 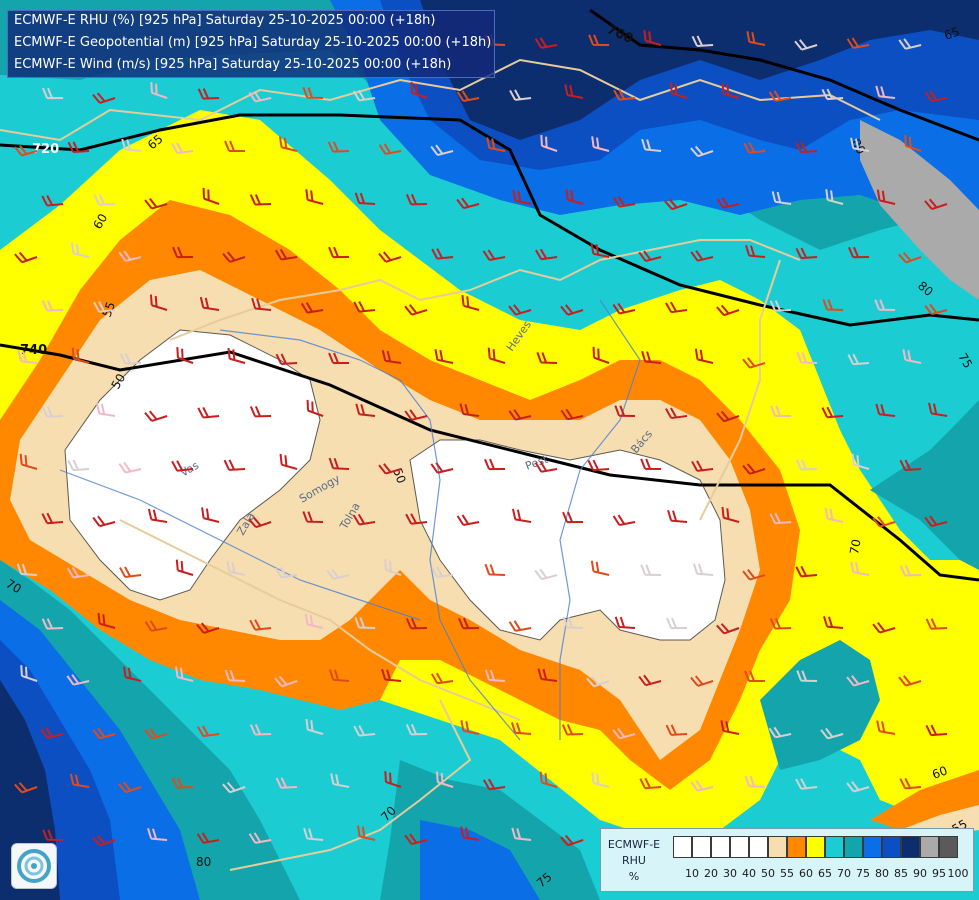 I want to click on legend-tick-label: 10, so click(x=692, y=873).